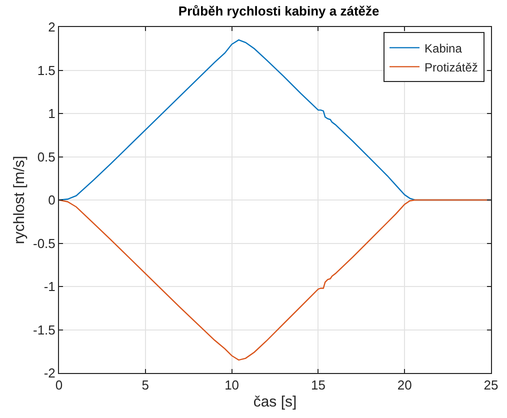  Describe the element at coordinates (50, 286) in the screenshot. I see `y-tick-label: -1` at that location.